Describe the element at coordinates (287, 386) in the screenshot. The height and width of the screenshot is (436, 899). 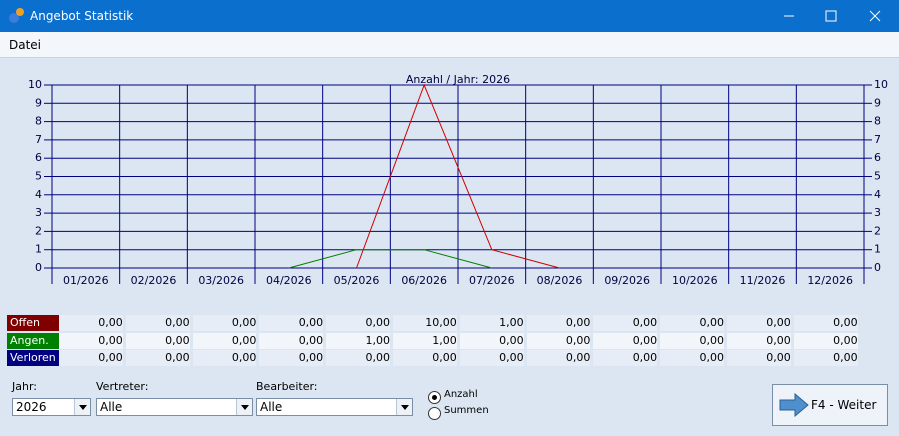
I see `label: Bearbeiter:` at that location.